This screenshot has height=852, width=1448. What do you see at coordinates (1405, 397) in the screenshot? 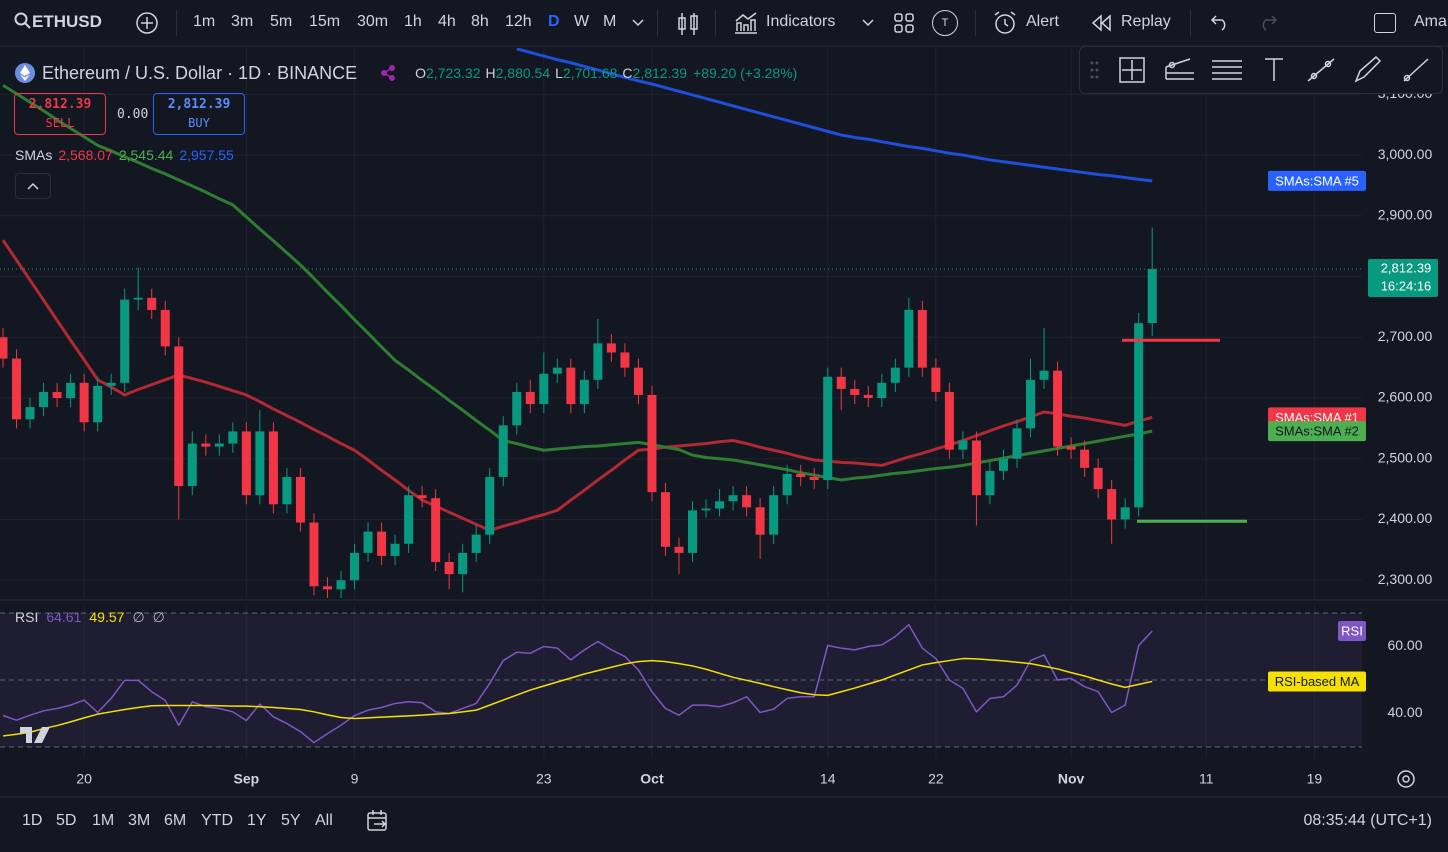
I see `y-tick-label: 2,600.00` at bounding box center [1405, 397].